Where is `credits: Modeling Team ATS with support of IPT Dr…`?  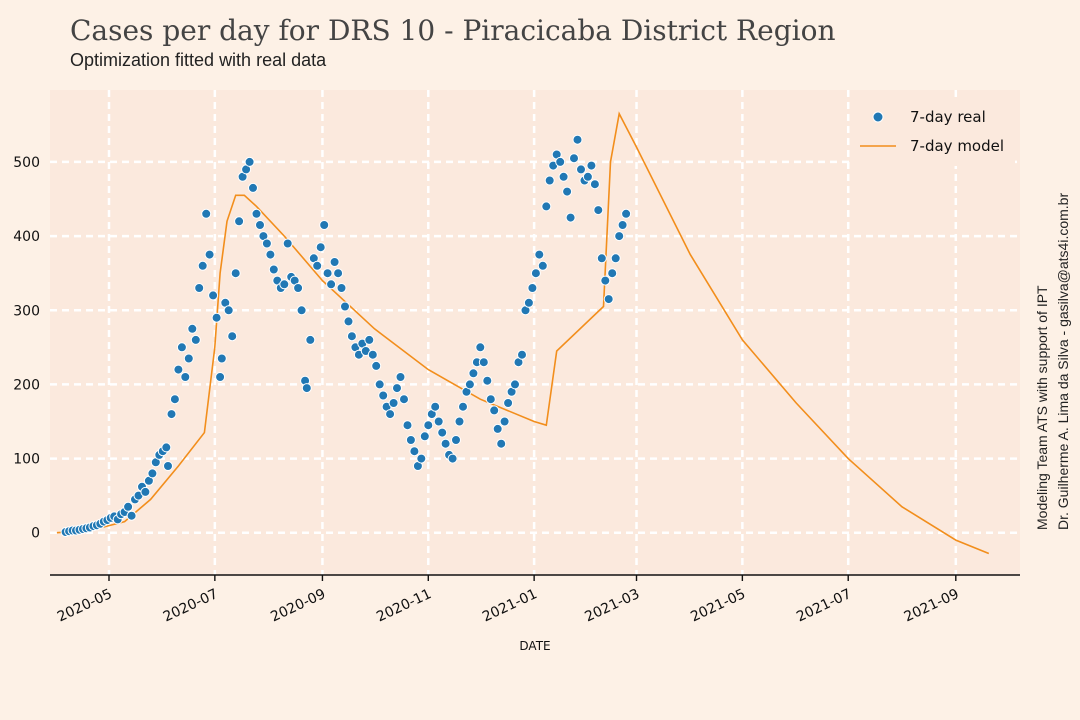 credits: Modeling Team ATS with support of IPT Dr… is located at coordinates (1052, 361).